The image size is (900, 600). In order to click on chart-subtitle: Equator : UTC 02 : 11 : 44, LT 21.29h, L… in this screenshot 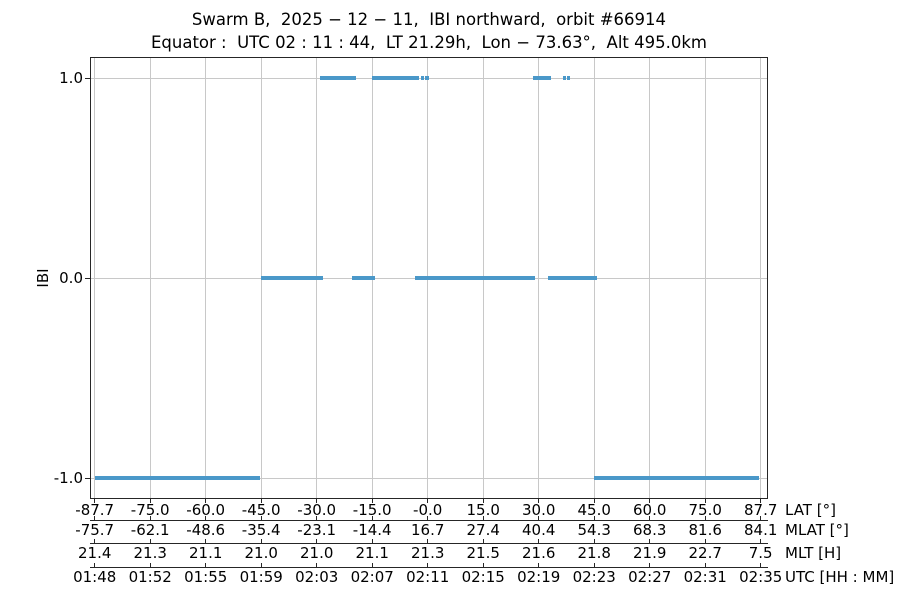, I will do `click(429, 42)`.